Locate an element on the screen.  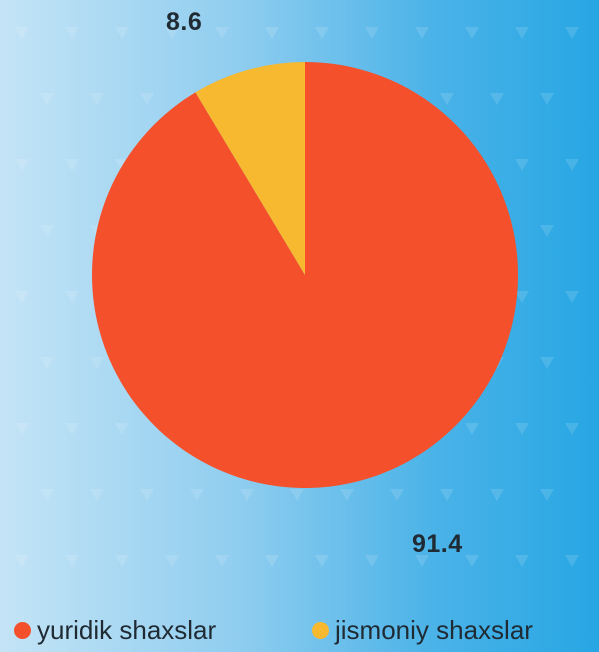
legend-label: jismoniy shaxslar is located at coordinates (434, 629).